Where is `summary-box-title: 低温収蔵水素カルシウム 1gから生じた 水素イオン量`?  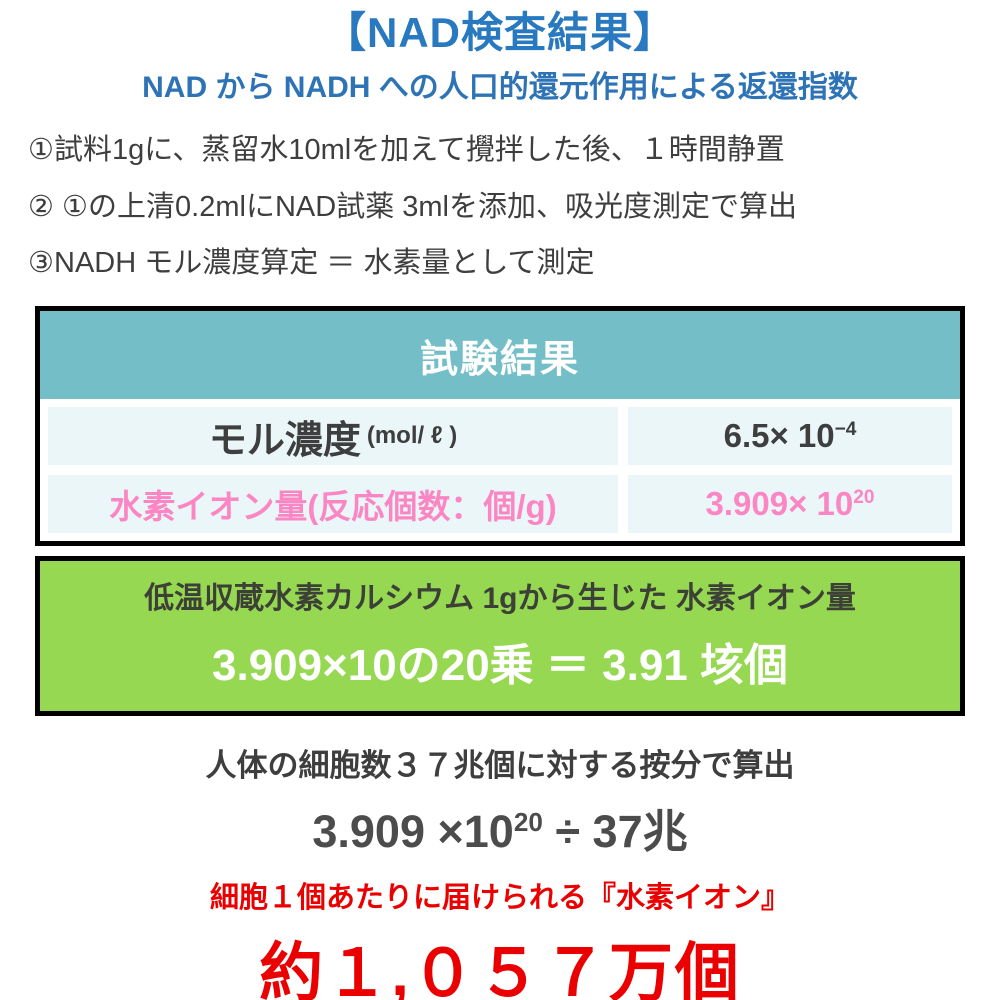 summary-box-title: 低温収蔵水素カルシウム 1gから生じた 水素イオン量 is located at coordinates (500, 599).